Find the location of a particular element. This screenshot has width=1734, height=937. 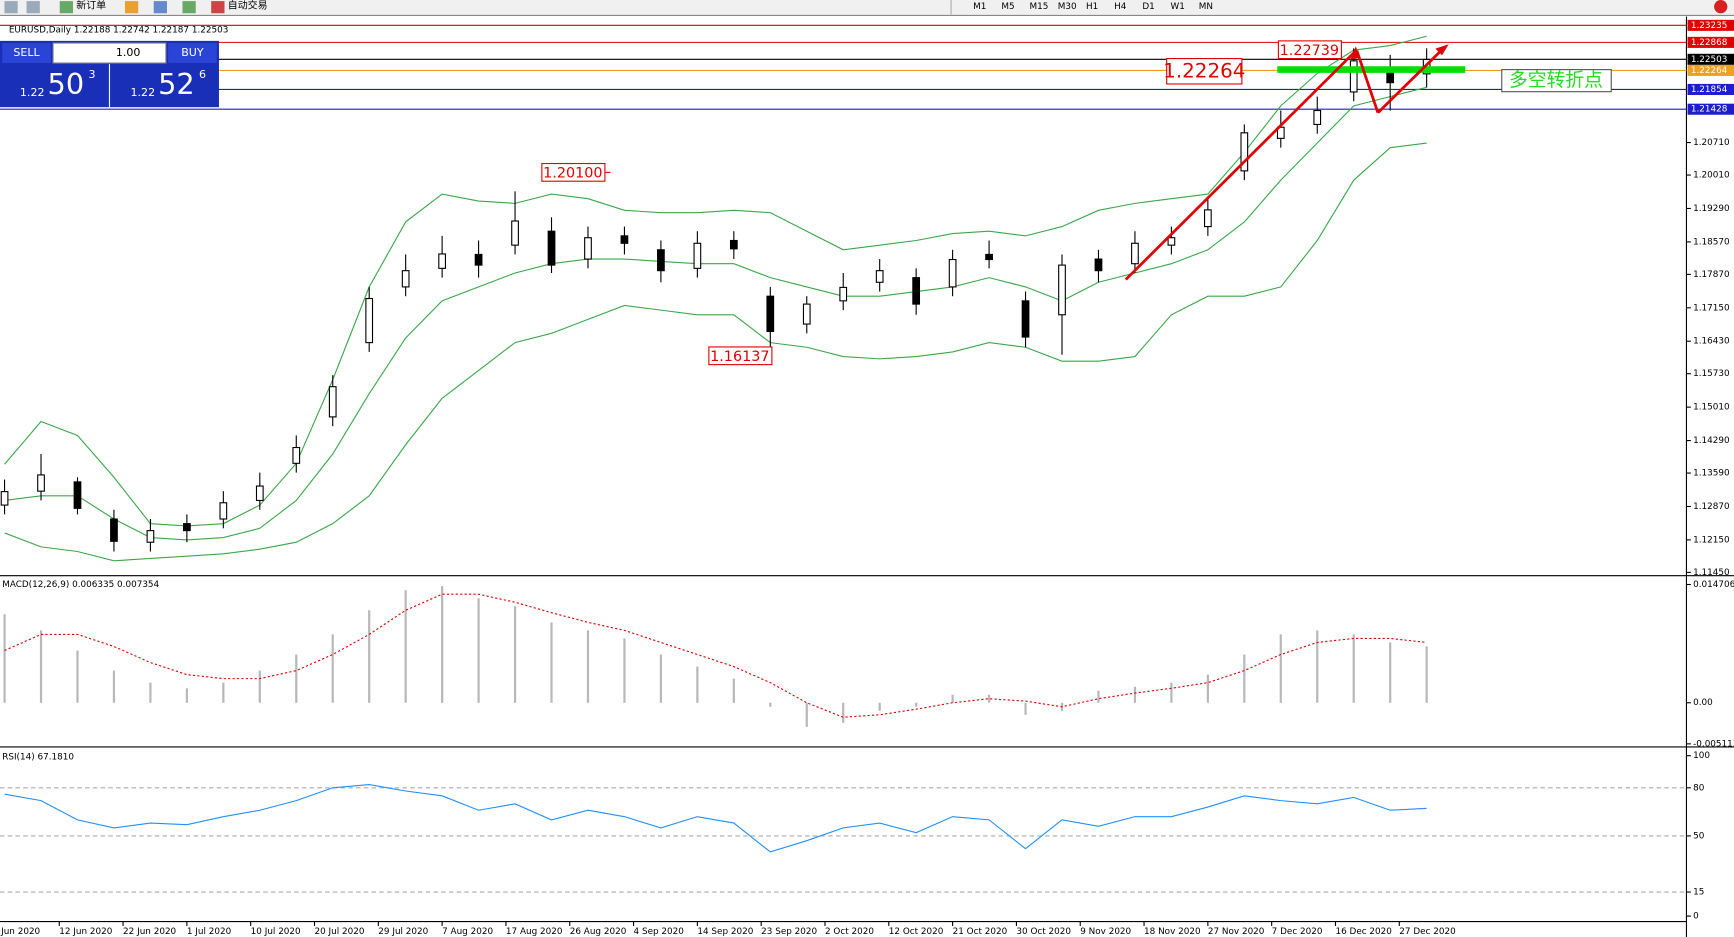

y-tick-label: 1.12150 is located at coordinates (1711, 540).